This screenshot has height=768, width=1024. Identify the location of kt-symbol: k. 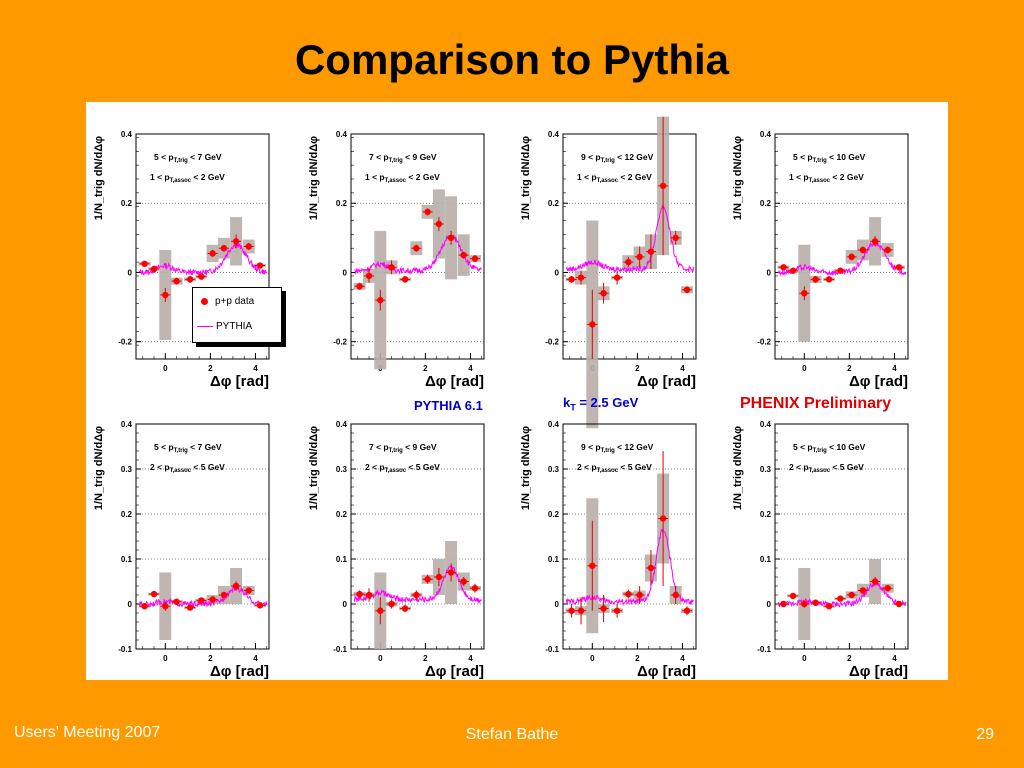
(567, 402).